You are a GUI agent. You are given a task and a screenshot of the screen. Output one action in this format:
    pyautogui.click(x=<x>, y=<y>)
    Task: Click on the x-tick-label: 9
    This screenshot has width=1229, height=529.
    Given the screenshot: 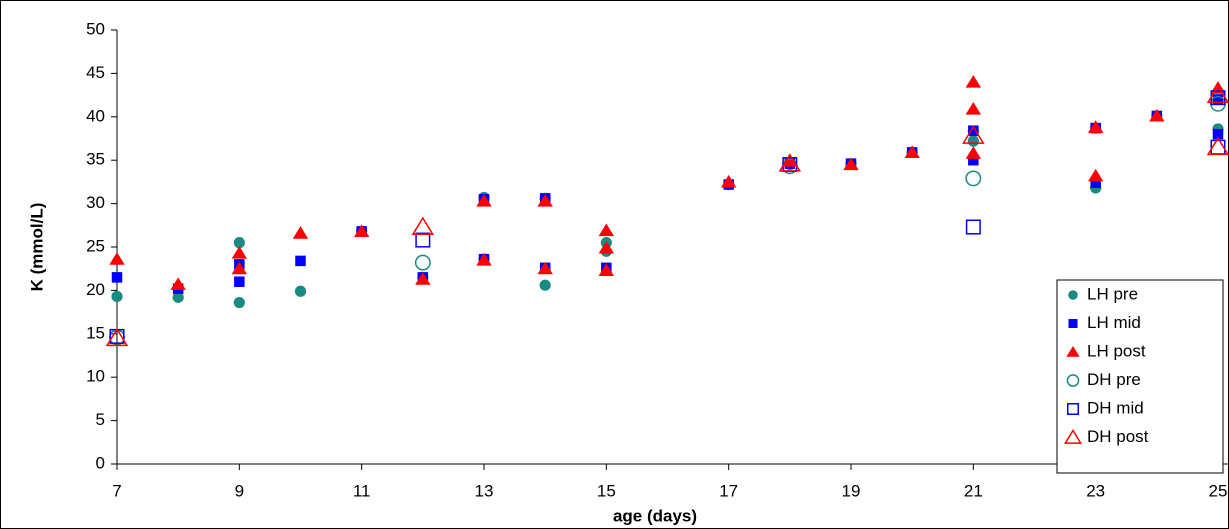 What is the action you would take?
    pyautogui.click(x=239, y=490)
    